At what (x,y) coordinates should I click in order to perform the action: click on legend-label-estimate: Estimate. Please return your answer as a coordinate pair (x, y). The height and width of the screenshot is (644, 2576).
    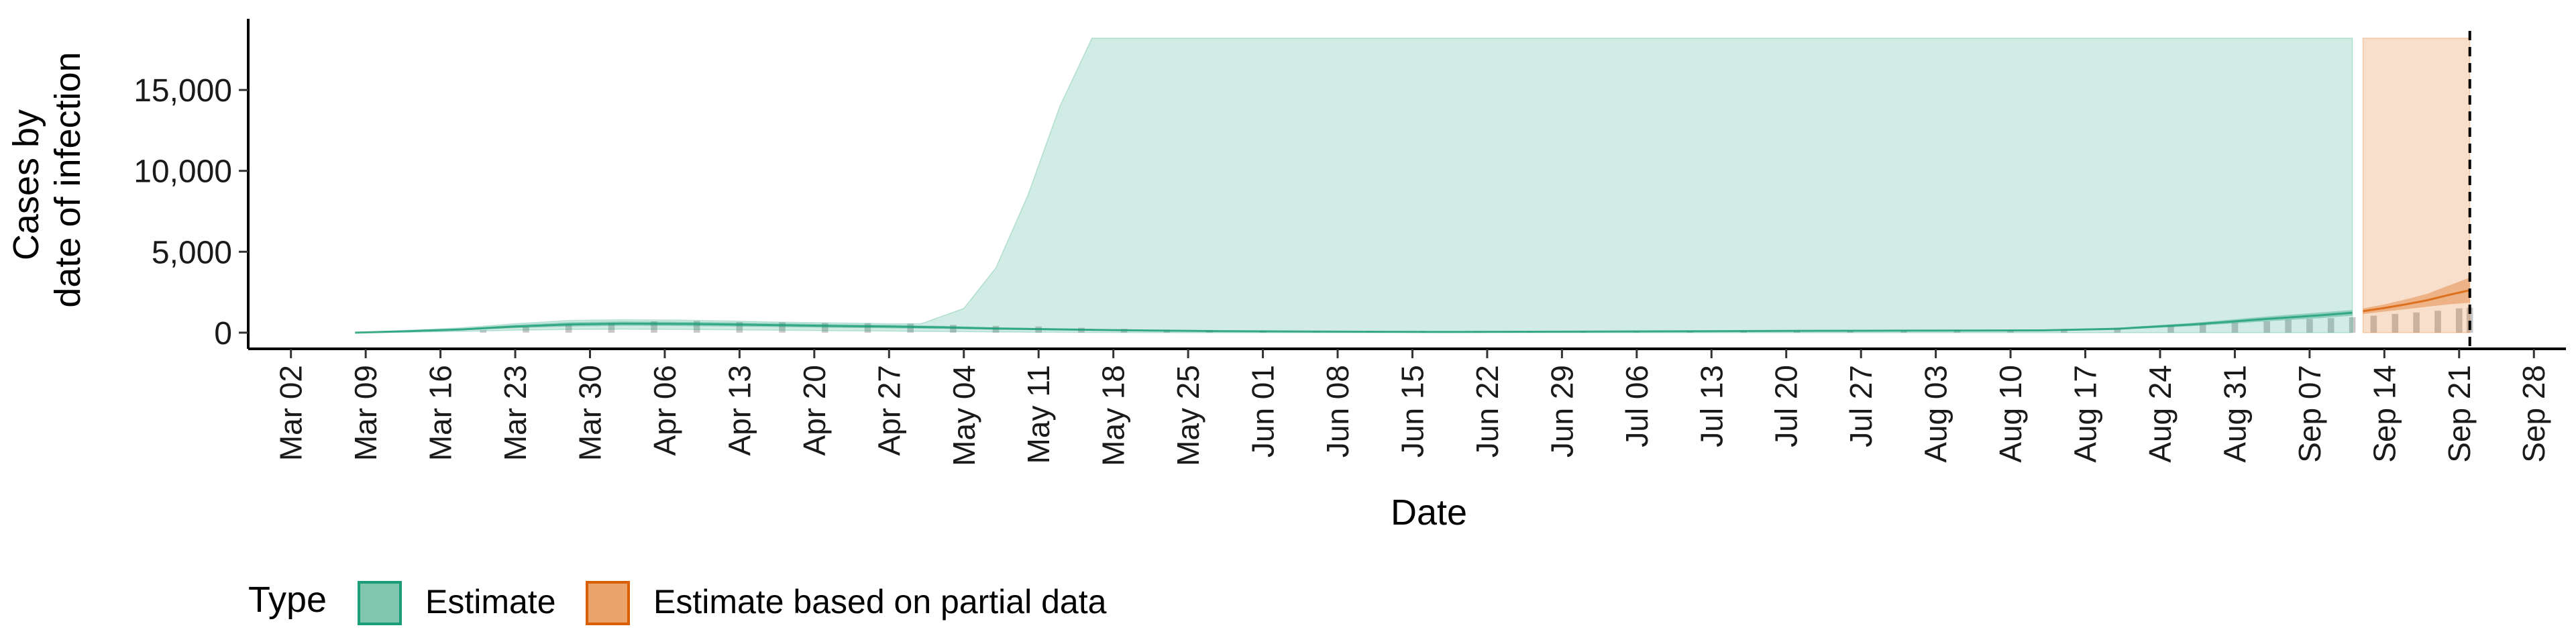
    Looking at the image, I should click on (490, 602).